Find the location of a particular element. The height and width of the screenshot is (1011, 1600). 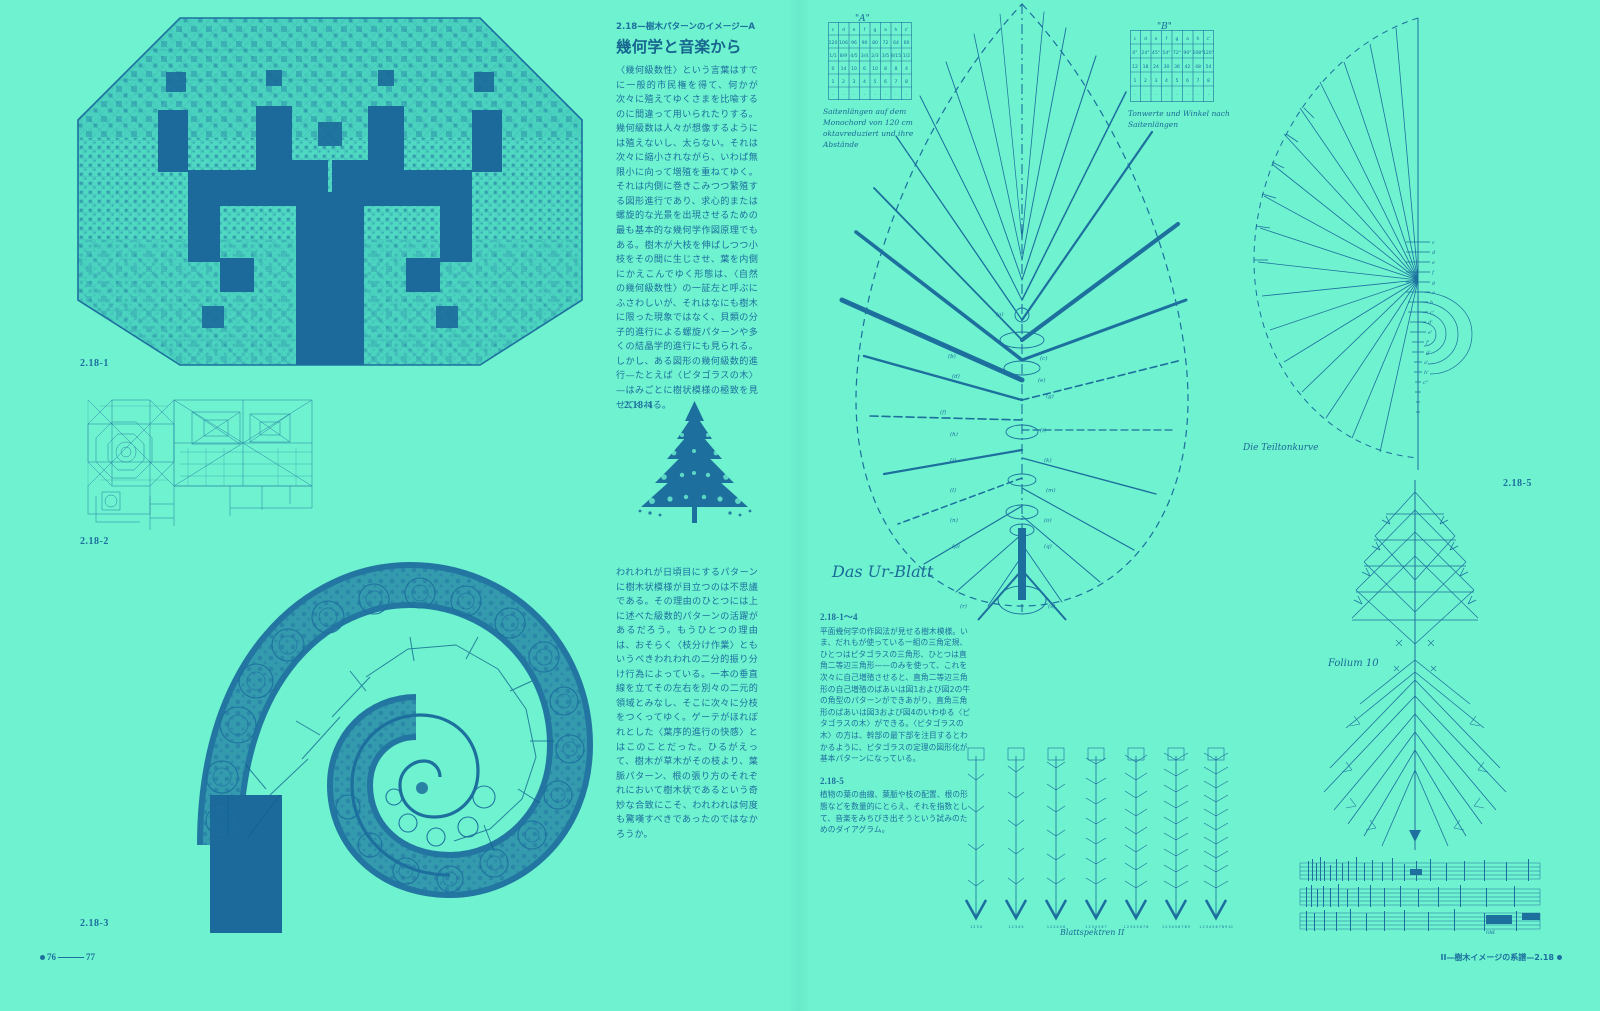

svg-text: 18 is located at coordinates (1146, 67).